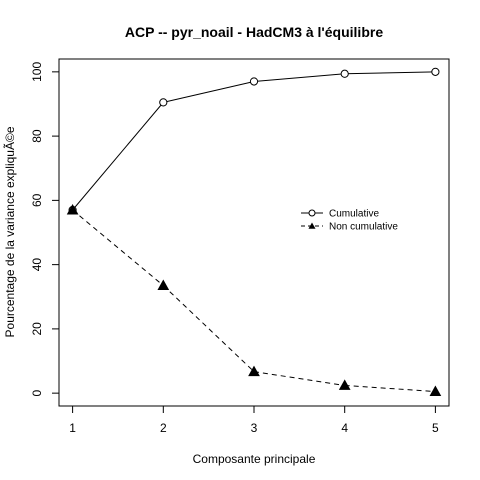 The image size is (480, 480). What do you see at coordinates (344, 428) in the screenshot?
I see `x-tick-label: 4` at bounding box center [344, 428].